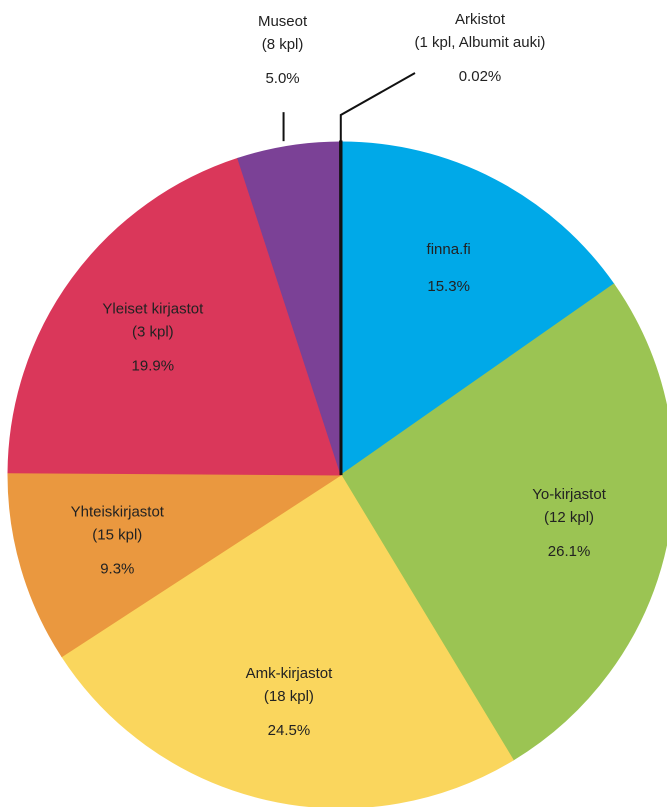 The height and width of the screenshot is (807, 667). Describe the element at coordinates (569, 551) in the screenshot. I see `slice-value-label: 26.1%` at that location.